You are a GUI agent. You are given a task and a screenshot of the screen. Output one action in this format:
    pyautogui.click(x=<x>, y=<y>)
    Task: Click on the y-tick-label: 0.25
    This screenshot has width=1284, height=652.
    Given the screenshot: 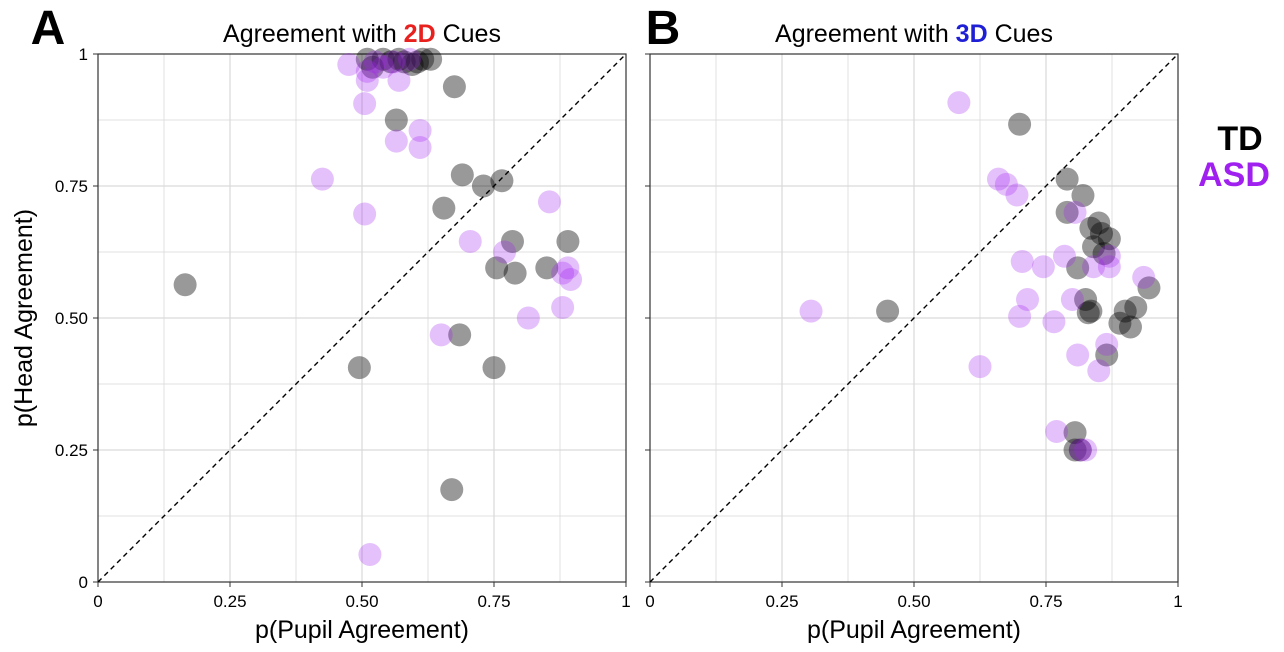 What is the action you would take?
    pyautogui.click(x=71, y=450)
    